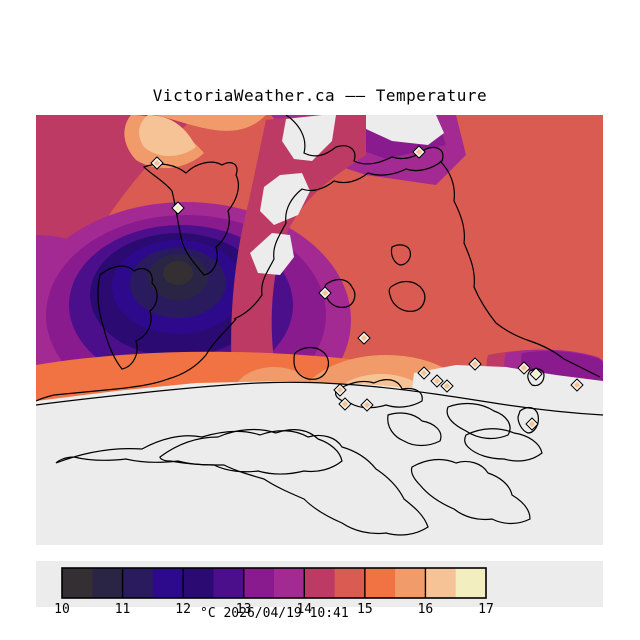  I want to click on gray-inlet-north, so click(309, 138).